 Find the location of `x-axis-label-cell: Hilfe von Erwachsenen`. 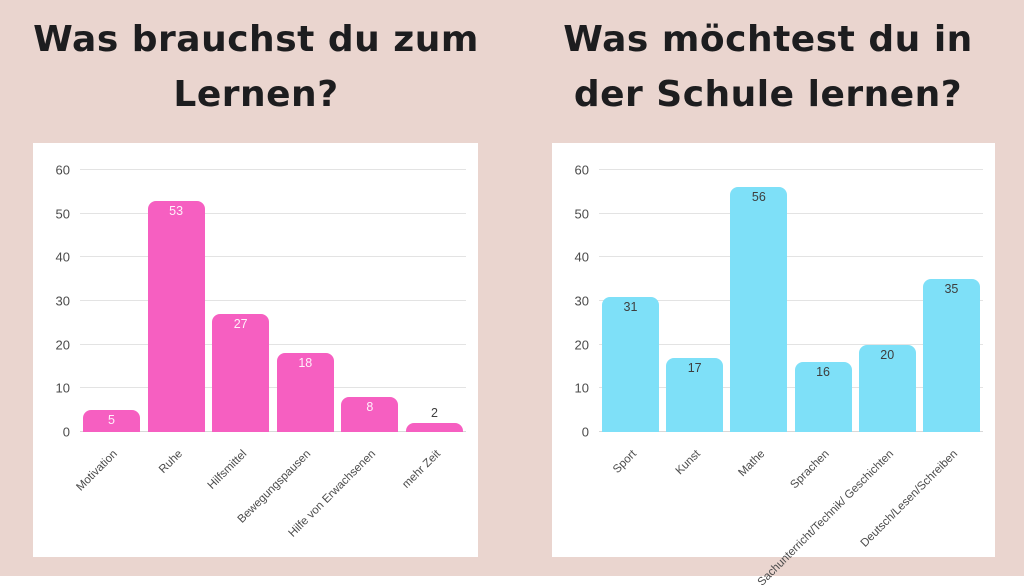

x-axis-label-cell: Hilfe von Erwachsenen is located at coordinates (342, 497).